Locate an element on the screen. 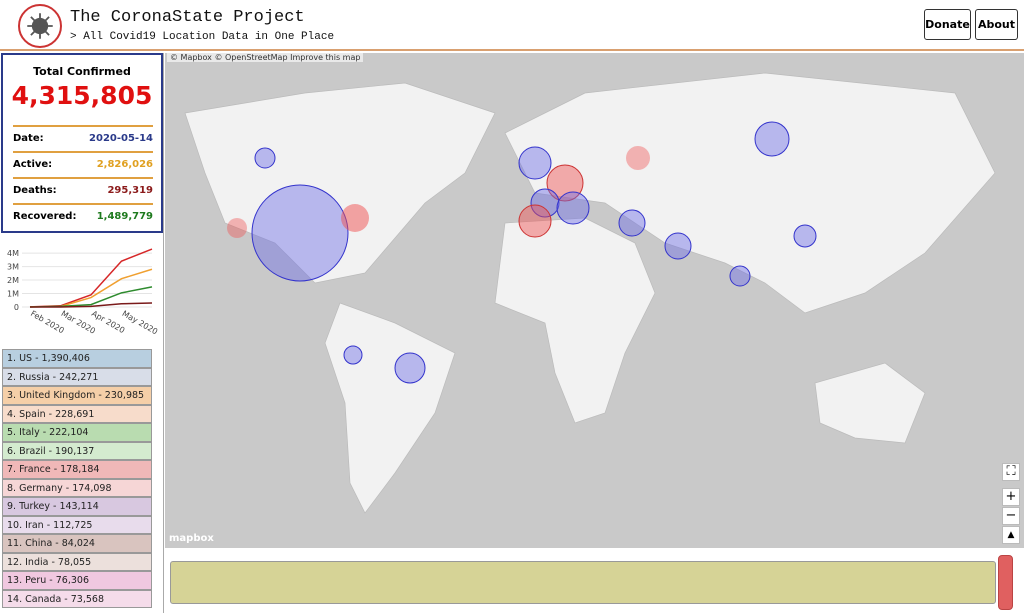  stat-label: Active: is located at coordinates (33, 164).